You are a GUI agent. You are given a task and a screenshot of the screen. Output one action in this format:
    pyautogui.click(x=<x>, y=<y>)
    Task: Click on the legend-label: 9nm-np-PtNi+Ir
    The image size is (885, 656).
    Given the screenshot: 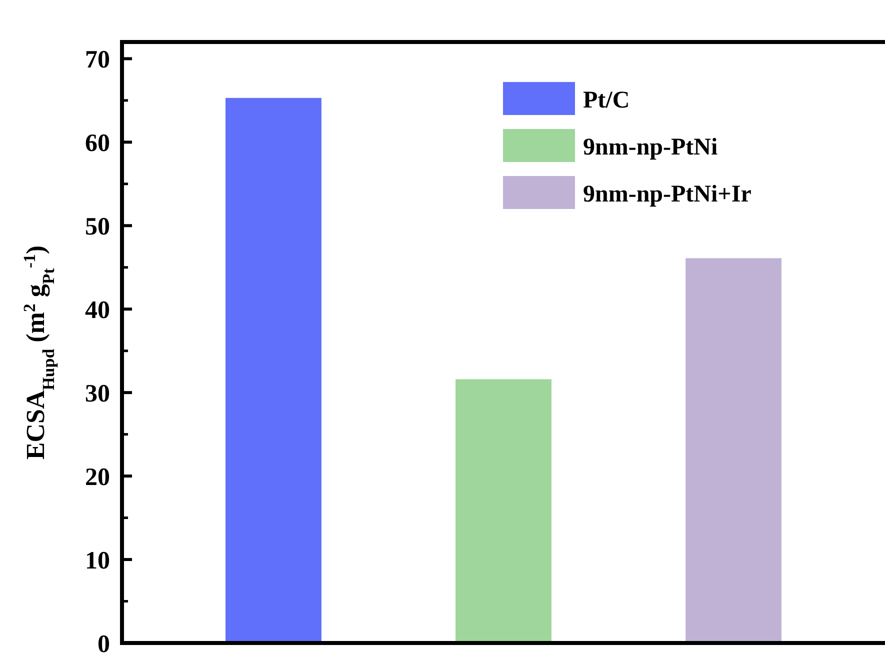 What is the action you would take?
    pyautogui.click(x=667, y=194)
    